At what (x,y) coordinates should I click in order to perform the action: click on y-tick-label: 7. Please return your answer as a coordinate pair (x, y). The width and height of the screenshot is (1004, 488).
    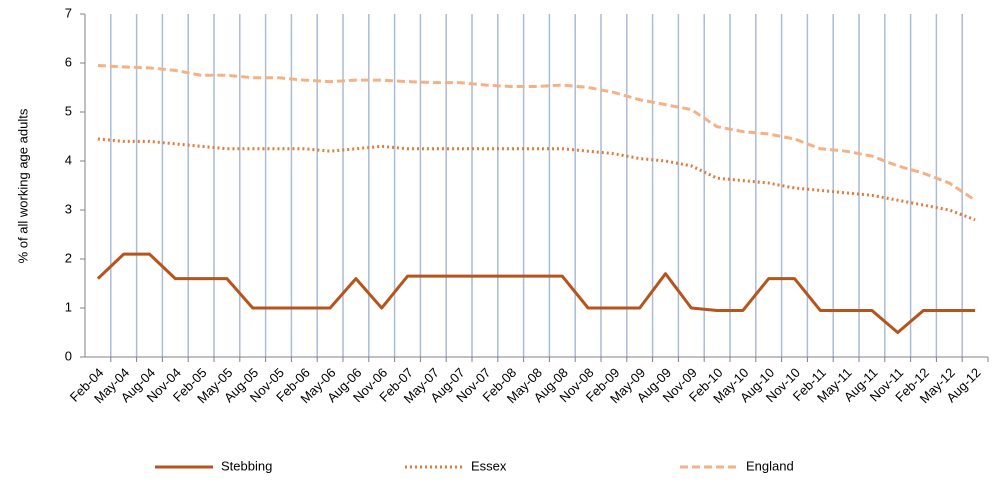
    Looking at the image, I should click on (68, 12).